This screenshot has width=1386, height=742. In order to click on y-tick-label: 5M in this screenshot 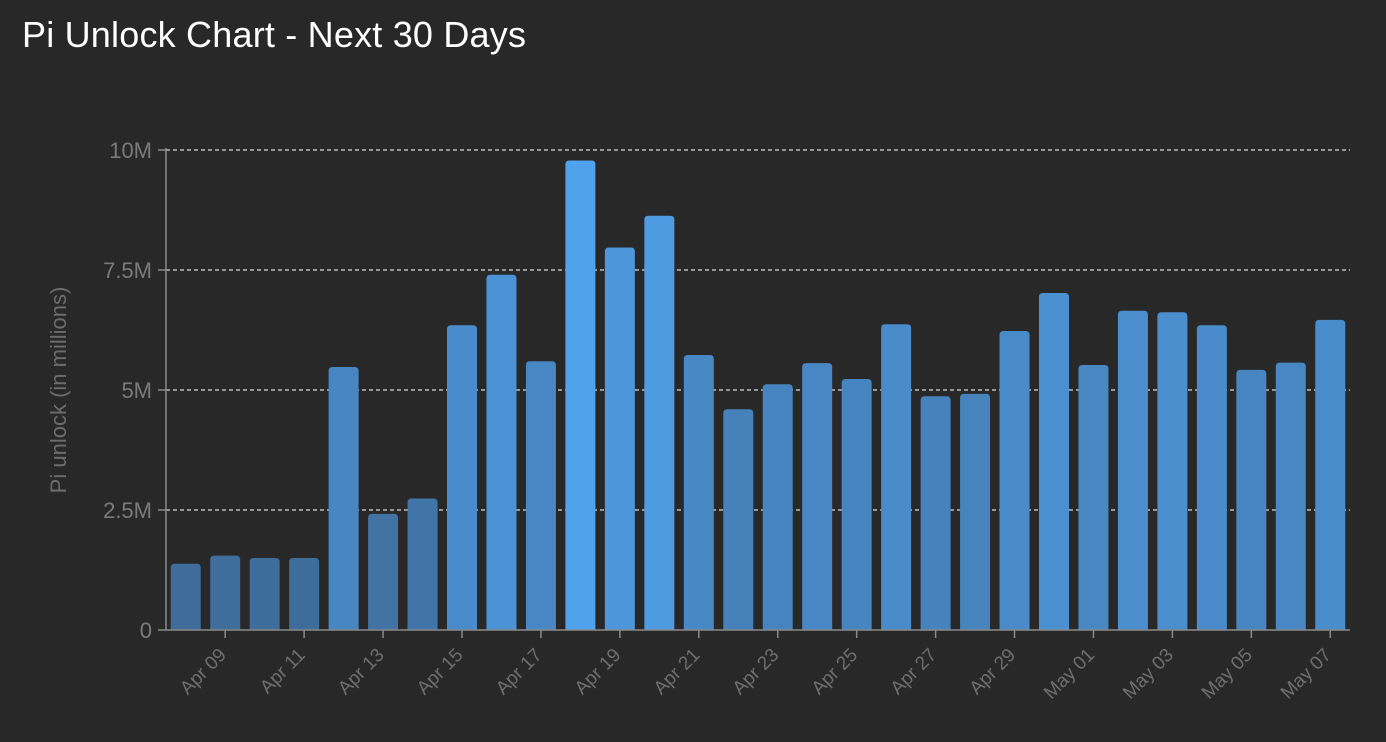, I will do `click(136, 390)`.